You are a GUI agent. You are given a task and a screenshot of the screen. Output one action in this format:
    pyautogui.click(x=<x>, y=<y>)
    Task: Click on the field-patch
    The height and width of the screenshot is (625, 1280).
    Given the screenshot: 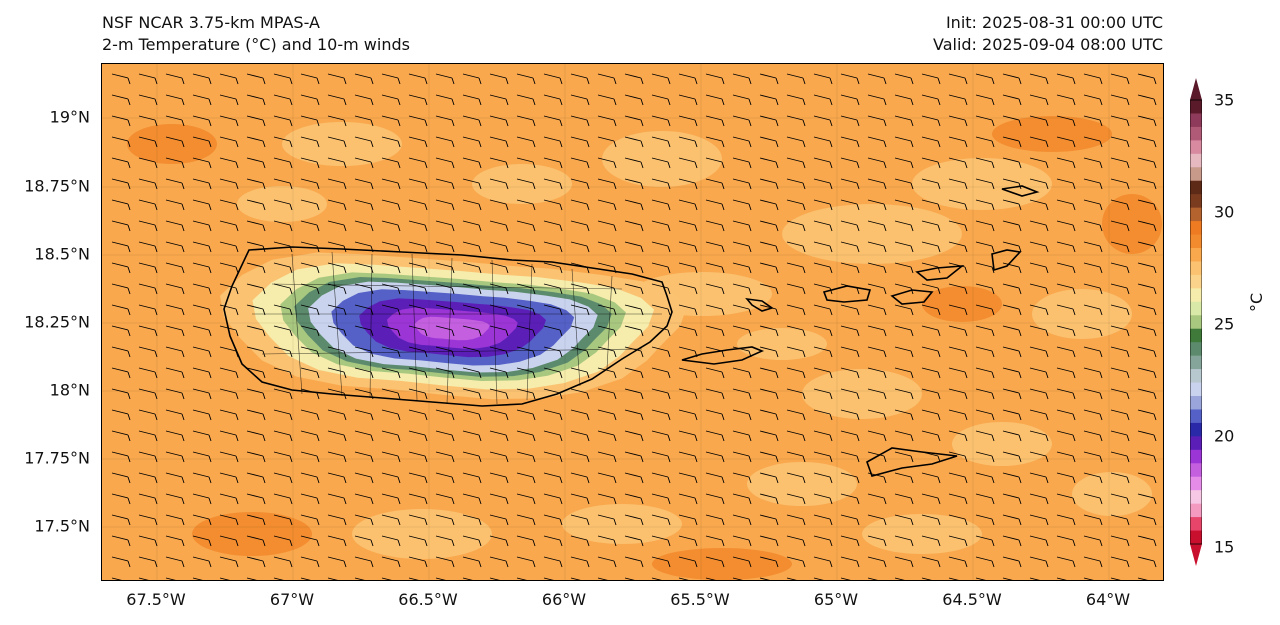 What is the action you would take?
    pyautogui.click(x=982, y=184)
    